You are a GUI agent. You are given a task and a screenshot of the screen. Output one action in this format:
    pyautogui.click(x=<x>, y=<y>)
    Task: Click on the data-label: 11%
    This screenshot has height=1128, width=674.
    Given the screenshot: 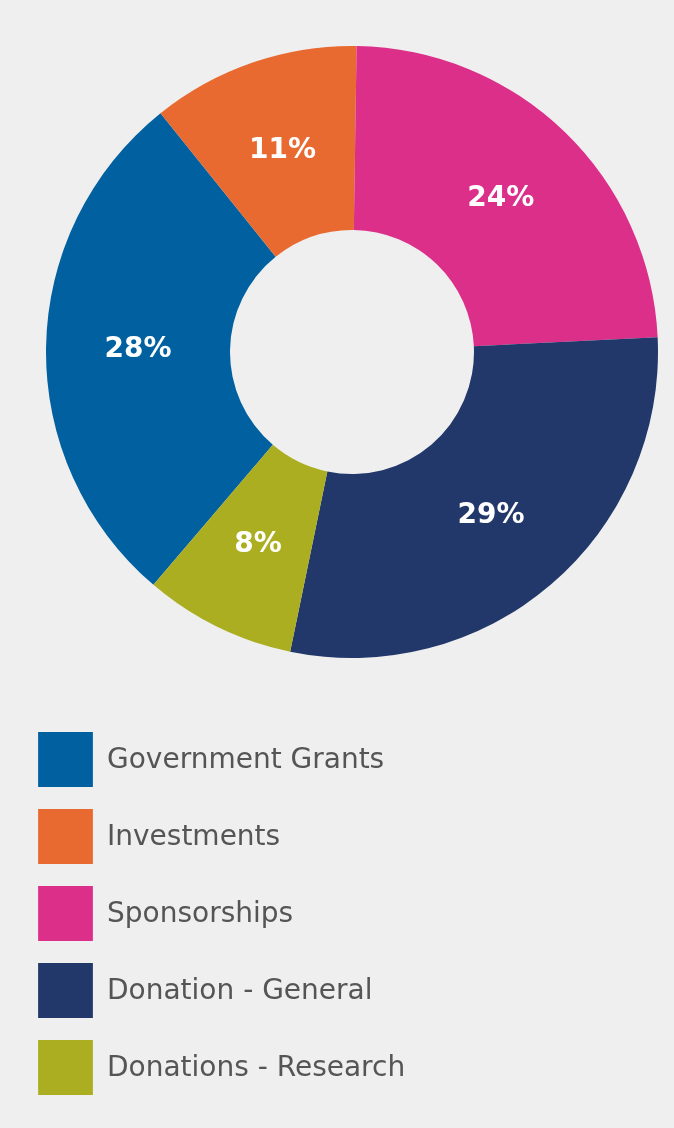 What is the action you would take?
    pyautogui.click(x=283, y=148)
    